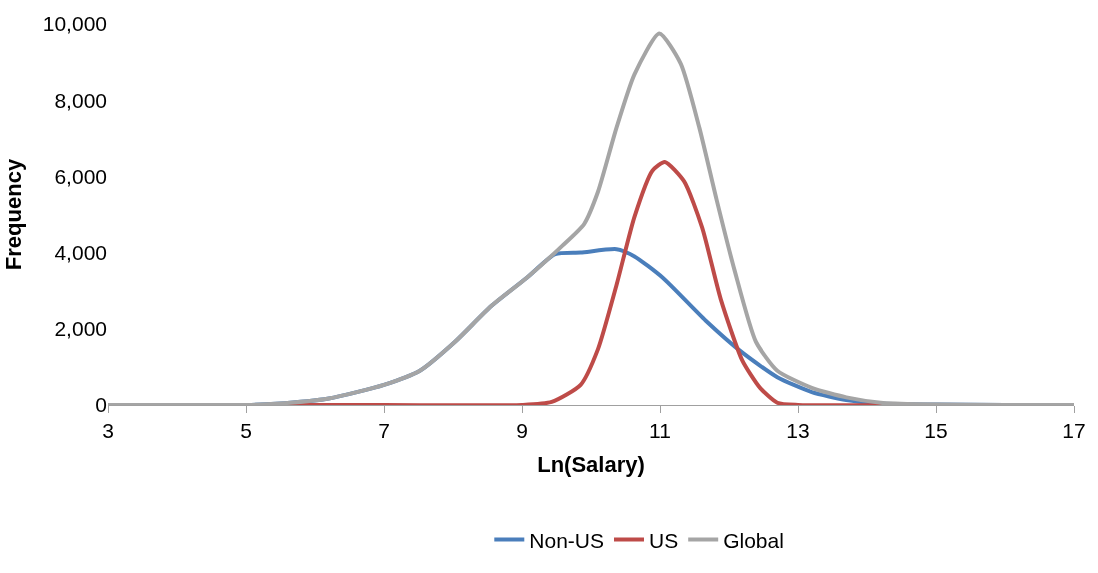 The height and width of the screenshot is (573, 1098). I want to click on y-axis-title: Frequency, so click(13, 214).